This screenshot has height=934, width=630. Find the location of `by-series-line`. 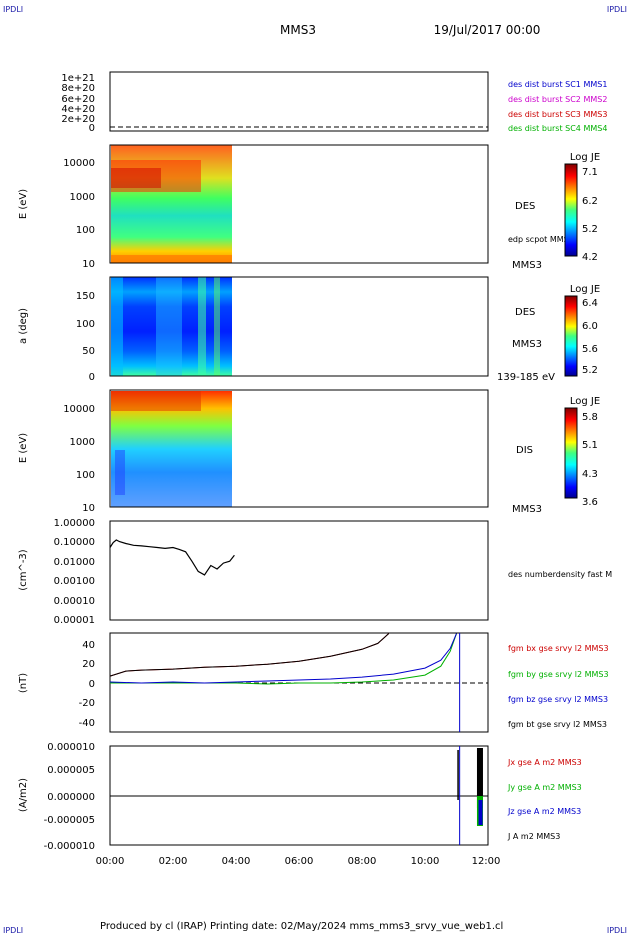

by-series-line is located at coordinates (283, 659).